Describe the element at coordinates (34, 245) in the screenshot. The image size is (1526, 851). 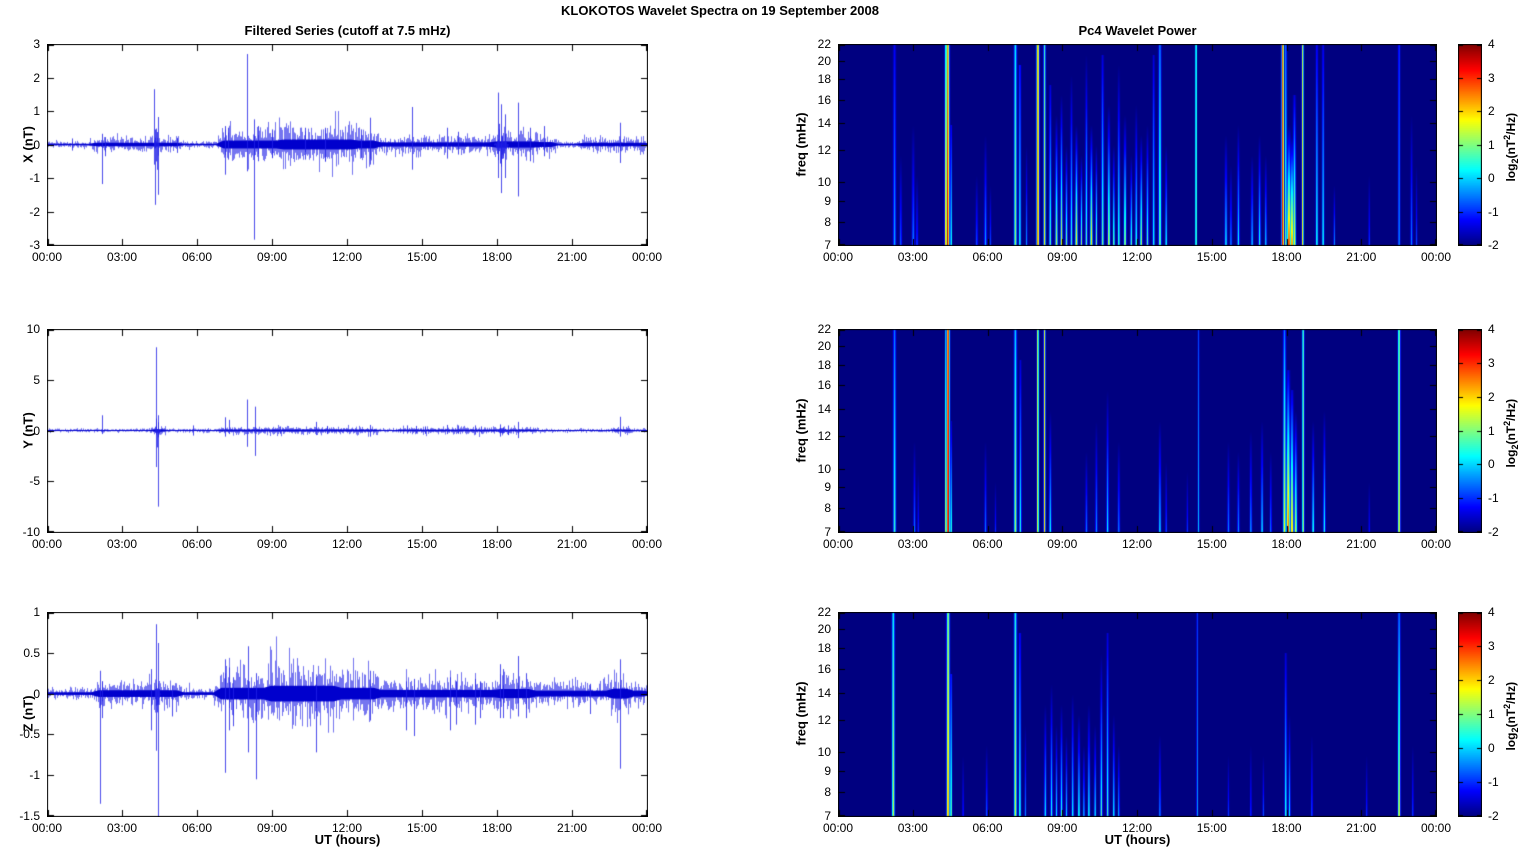
I see `tick-label: -3` at that location.